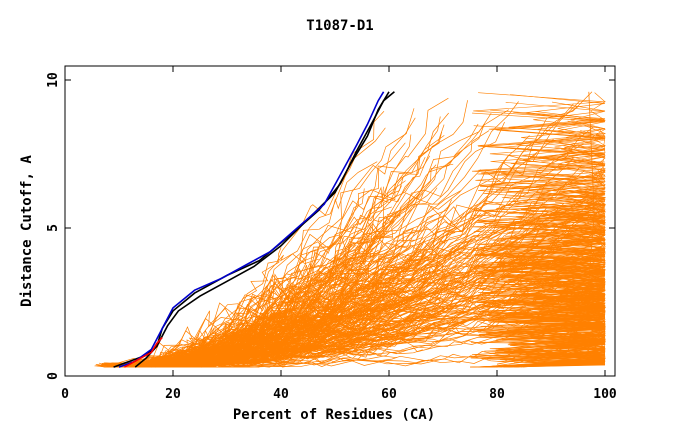 The image size is (680, 445). I want to click on y-tick-label: 0, so click(53, 376).